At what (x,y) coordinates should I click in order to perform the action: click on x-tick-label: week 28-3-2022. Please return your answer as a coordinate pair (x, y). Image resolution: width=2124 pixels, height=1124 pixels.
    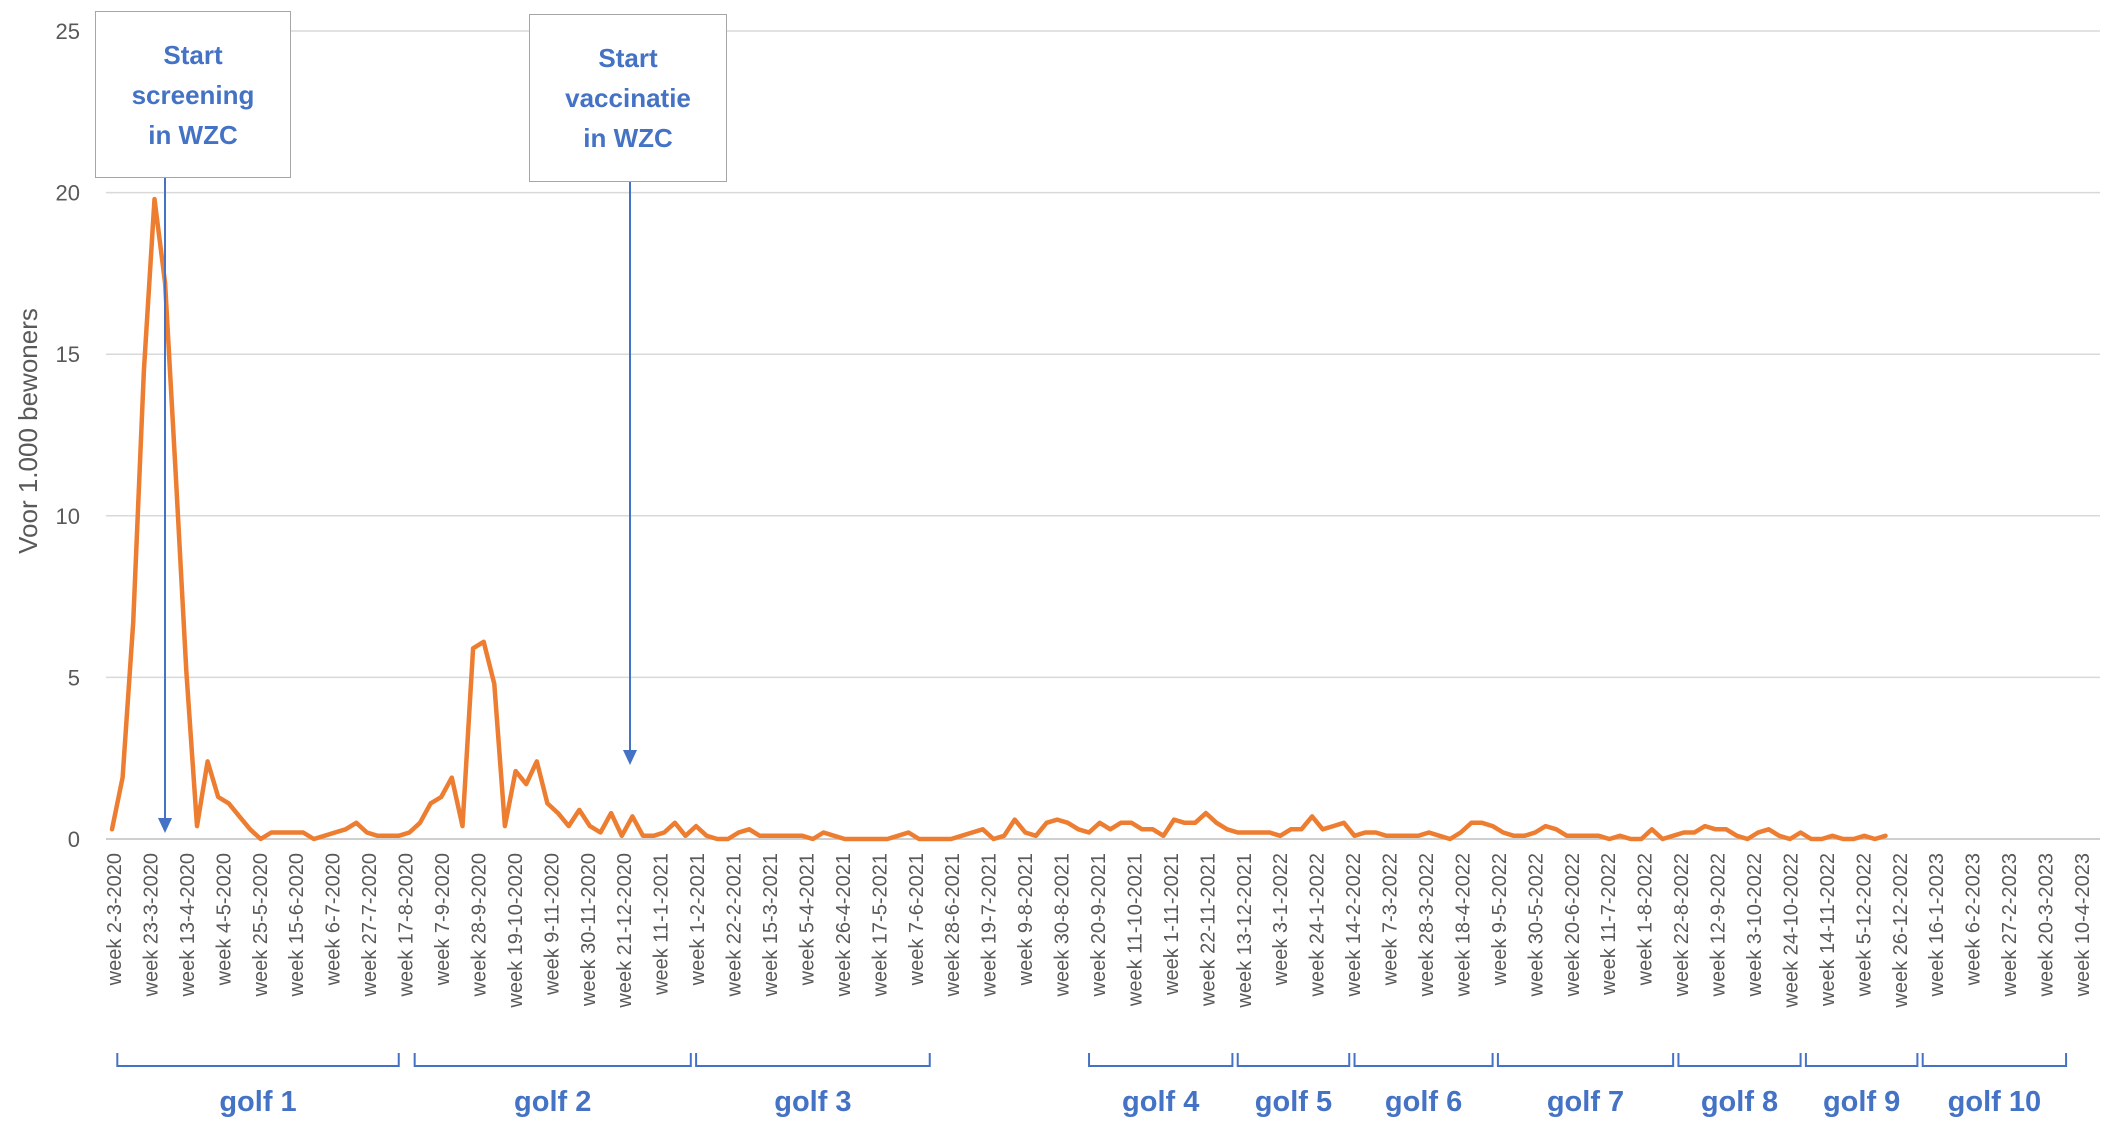
    Looking at the image, I should click on (1427, 925).